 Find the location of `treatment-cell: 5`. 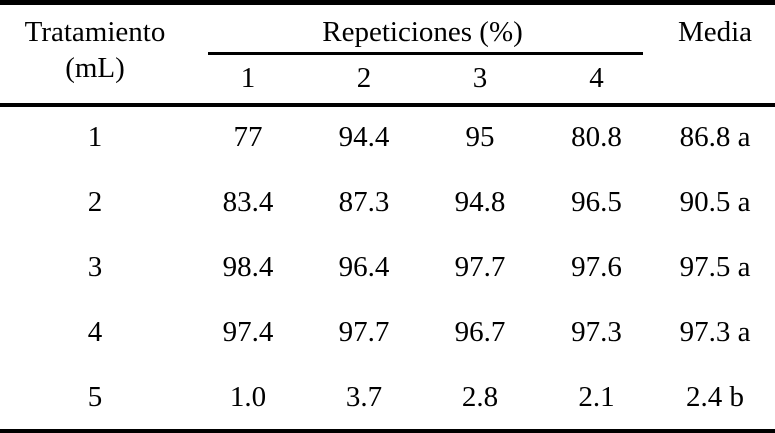

treatment-cell: 5 is located at coordinates (95, 396).